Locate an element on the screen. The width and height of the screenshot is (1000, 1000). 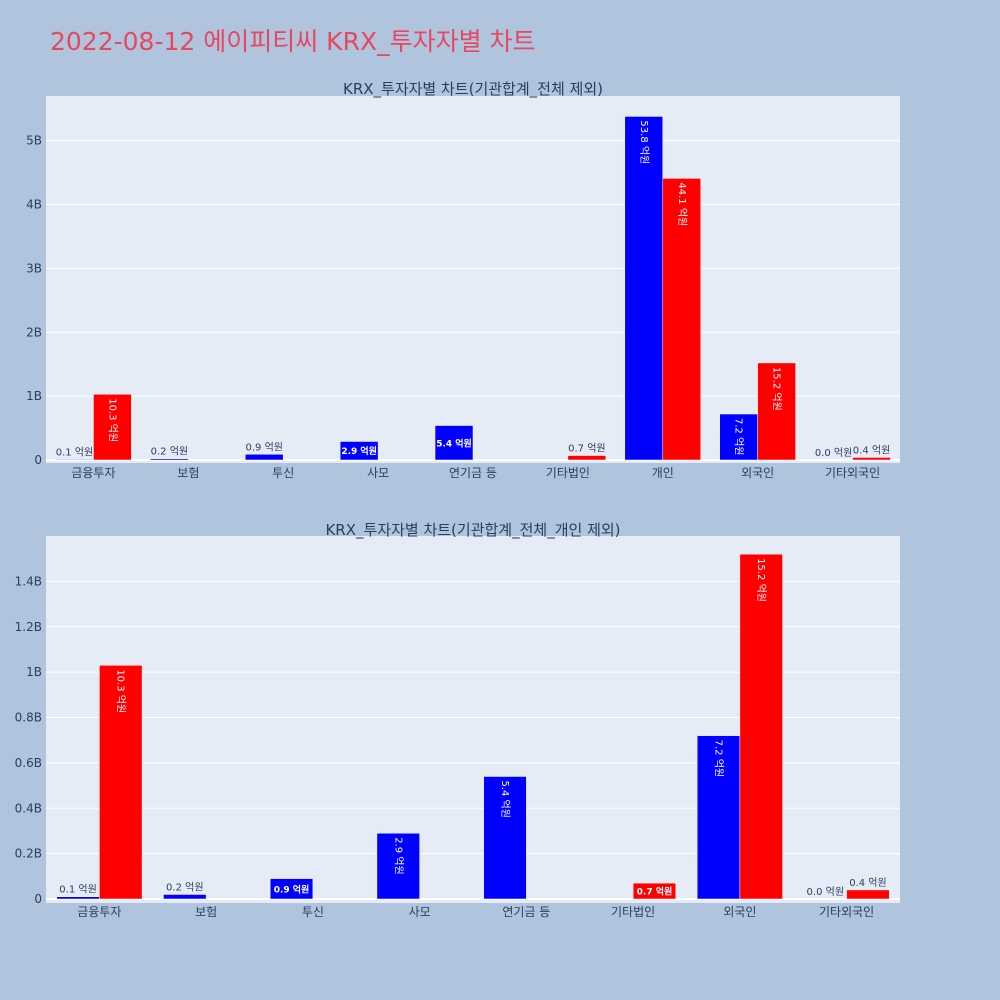
data-label: 44.1 억원 is located at coordinates (682, 204).